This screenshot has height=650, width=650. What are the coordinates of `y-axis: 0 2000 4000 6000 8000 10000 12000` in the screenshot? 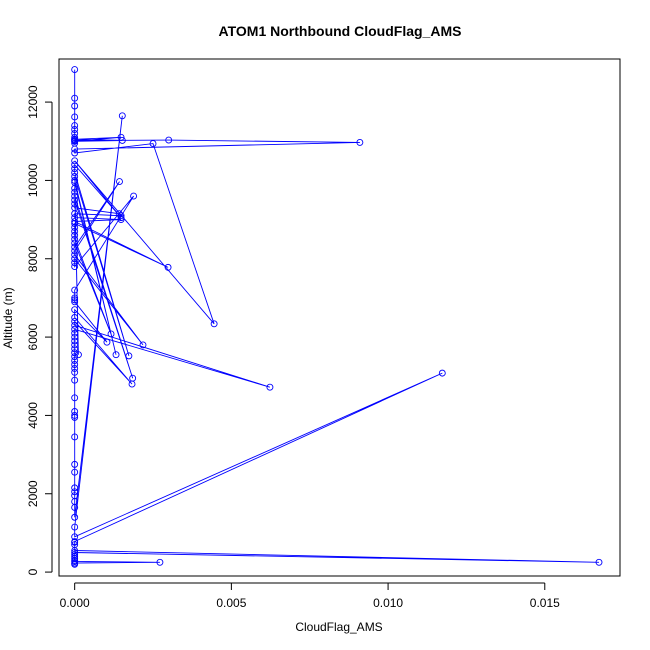 It's located at (39, 330).